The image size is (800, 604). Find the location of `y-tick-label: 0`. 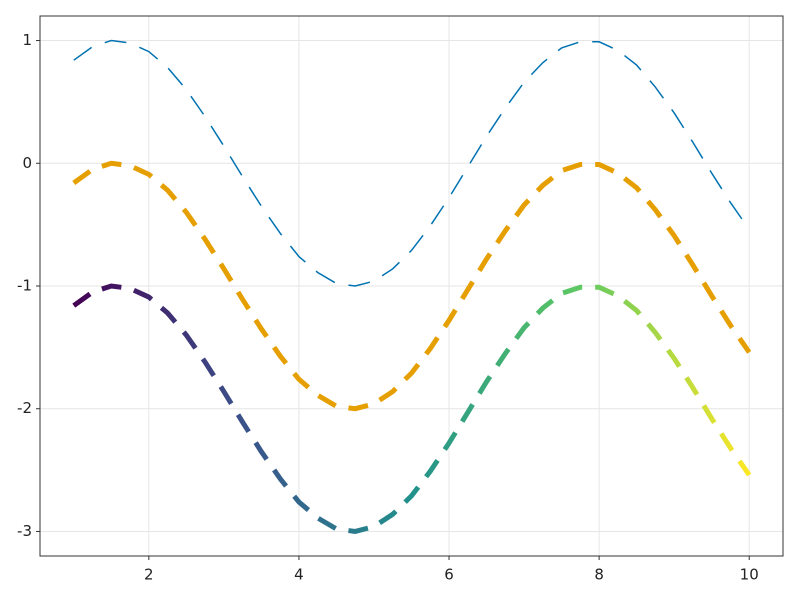

y-tick-label: 0 is located at coordinates (27, 163).